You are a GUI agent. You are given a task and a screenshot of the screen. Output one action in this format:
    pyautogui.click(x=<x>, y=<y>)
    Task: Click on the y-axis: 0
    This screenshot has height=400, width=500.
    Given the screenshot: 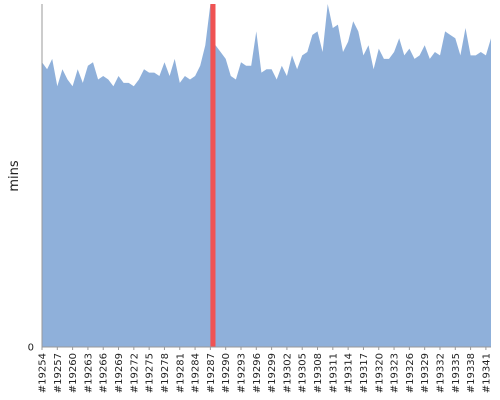 What is the action you would take?
    pyautogui.click(x=31, y=348)
    